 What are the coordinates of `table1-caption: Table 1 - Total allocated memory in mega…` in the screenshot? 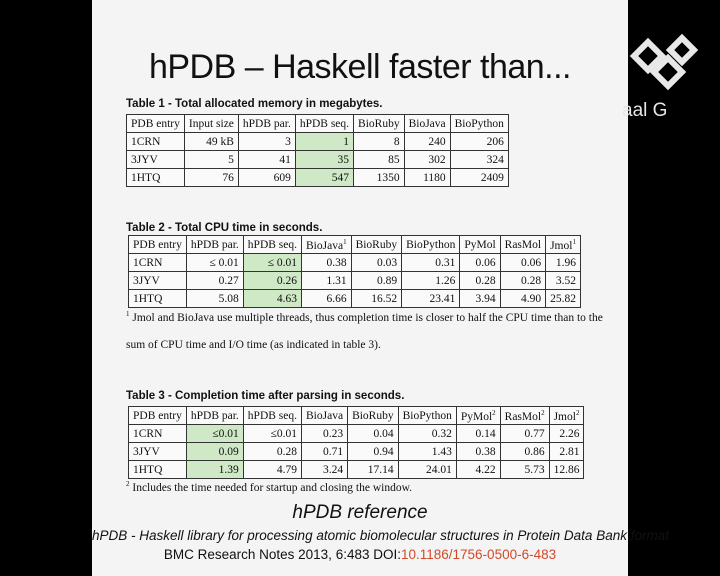 It's located at (254, 104).